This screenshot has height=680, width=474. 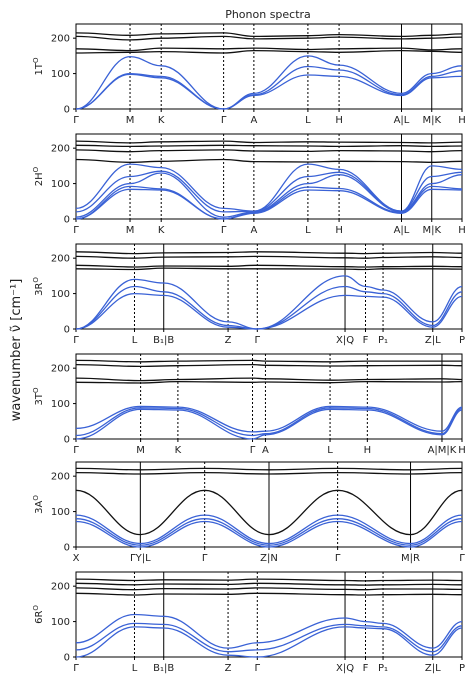 What do you see at coordinates (38, 396) in the screenshot?
I see `panel-label: 3TO` at bounding box center [38, 396].